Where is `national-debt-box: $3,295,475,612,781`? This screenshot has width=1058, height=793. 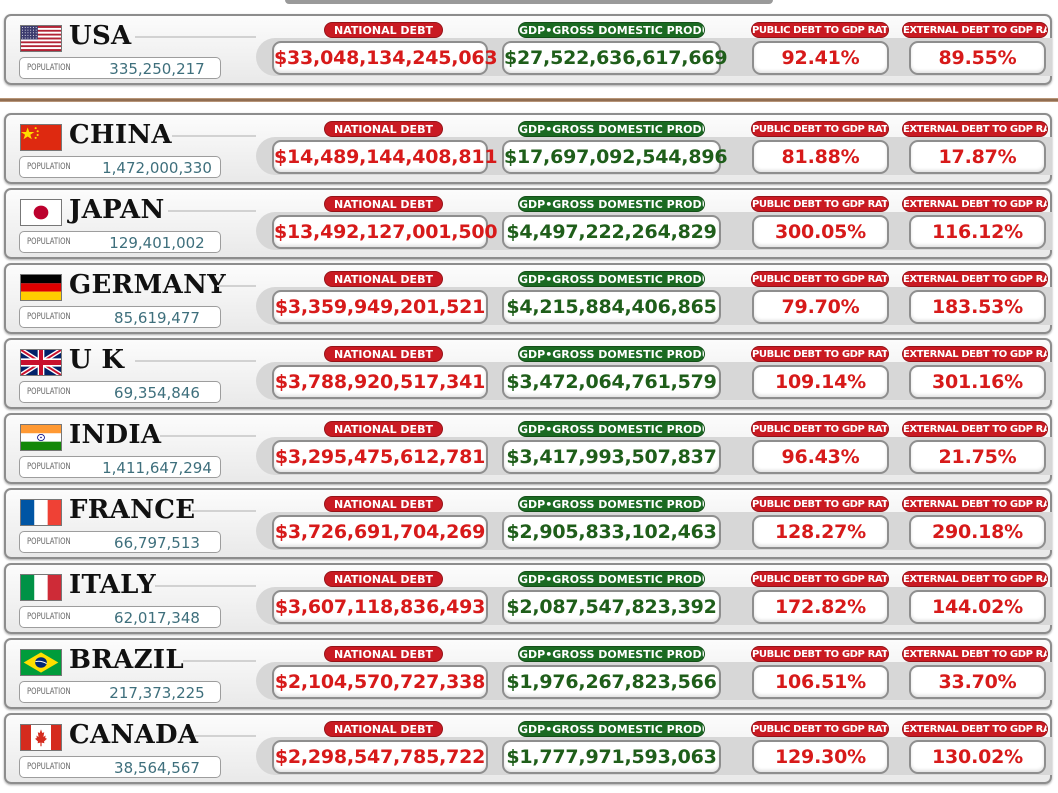 national-debt-box: $3,295,475,612,781 is located at coordinates (380, 457).